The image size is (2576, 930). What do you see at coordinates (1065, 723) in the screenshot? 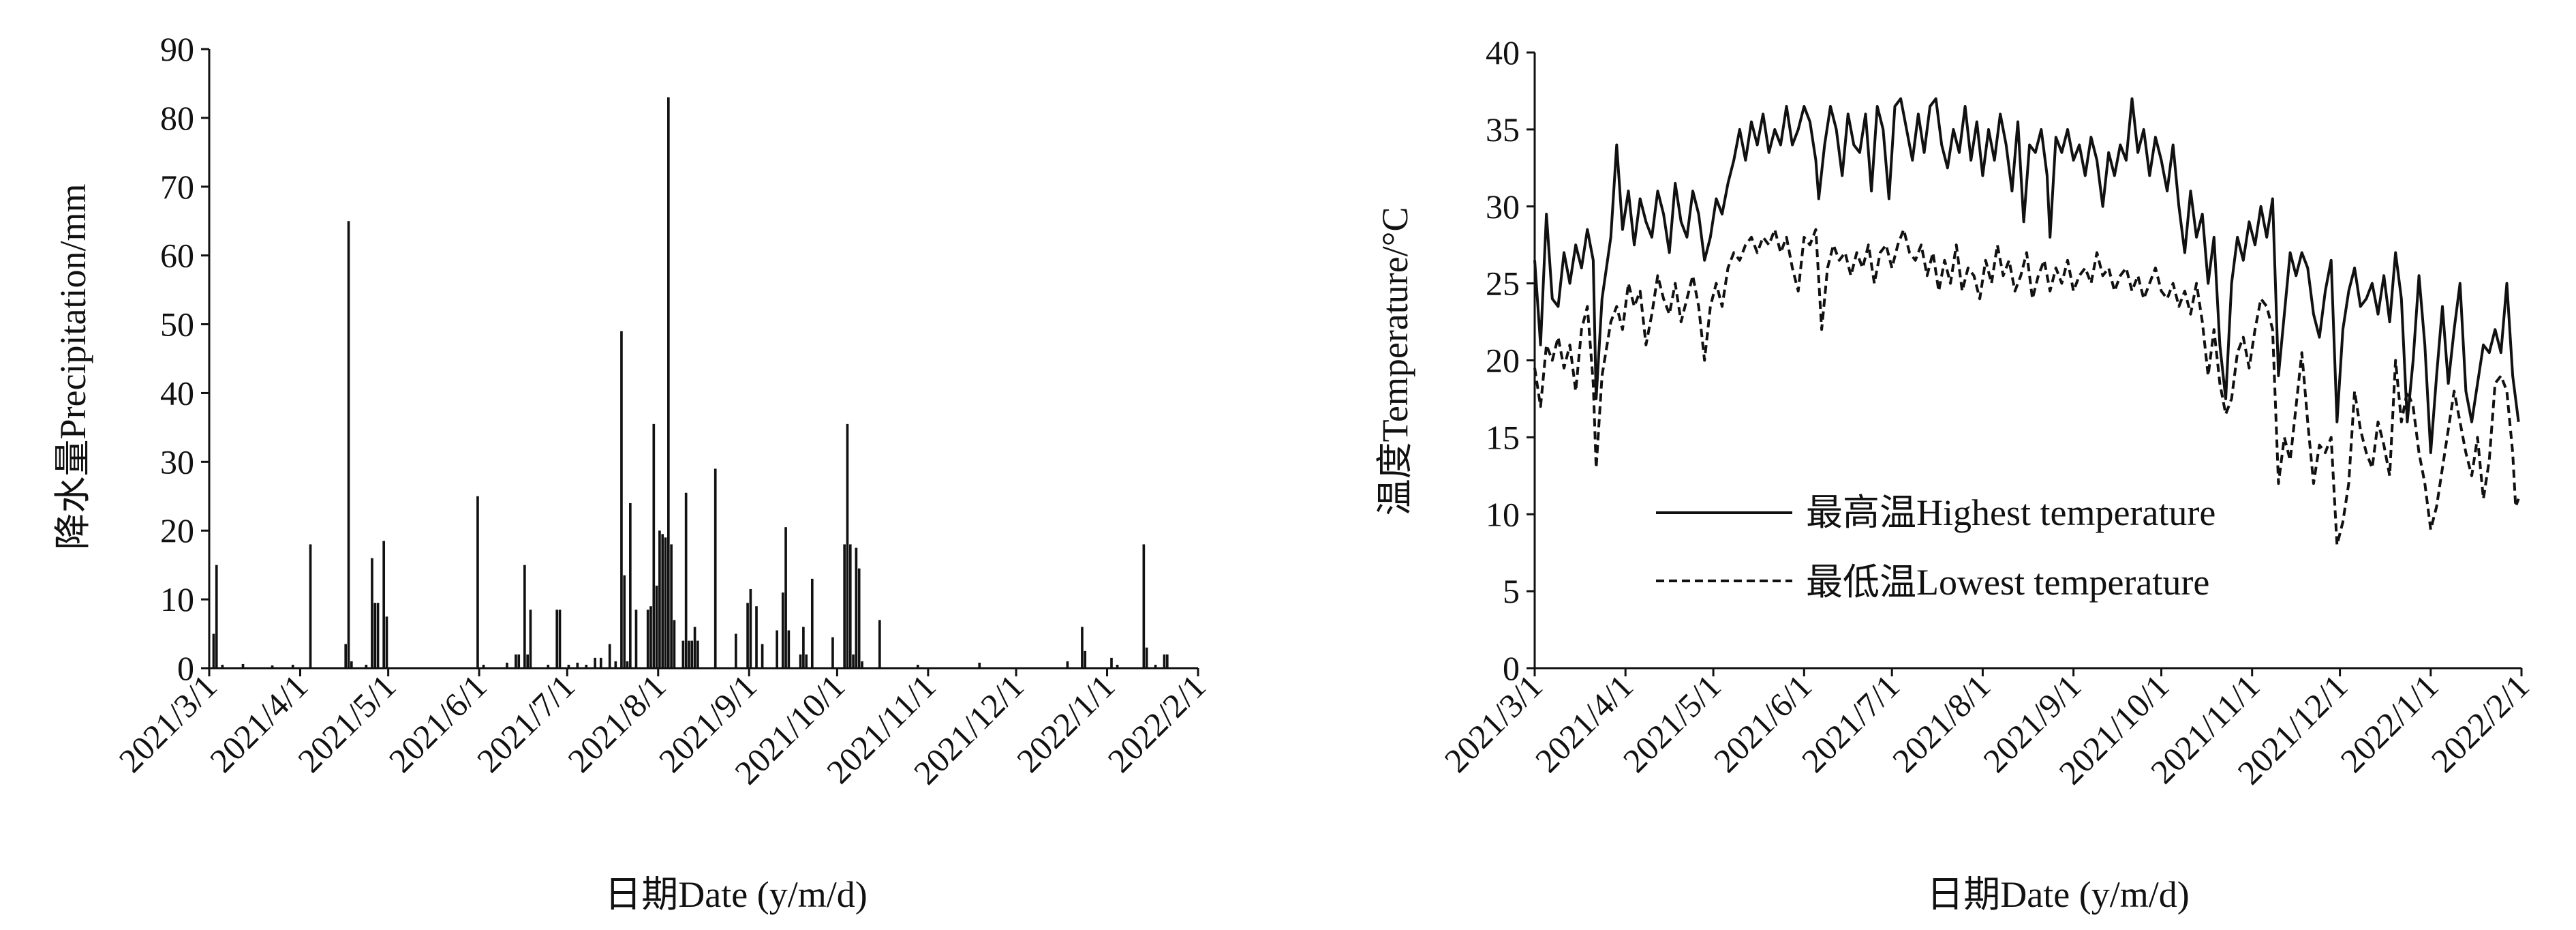
I see `precipitation-x-tick-label: 2022/1/1` at bounding box center [1065, 723].